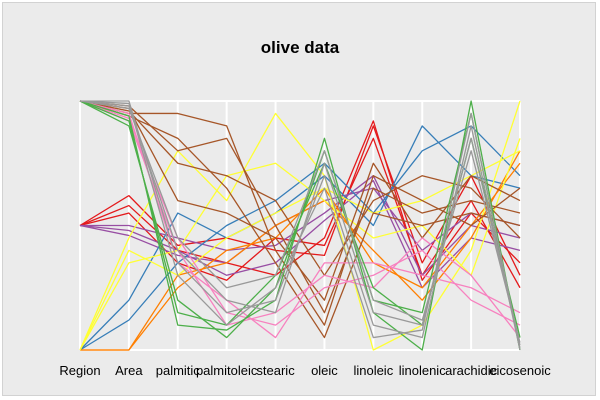 This screenshot has width=600, height=400. I want to click on axis-label-area: Area, so click(129, 370).